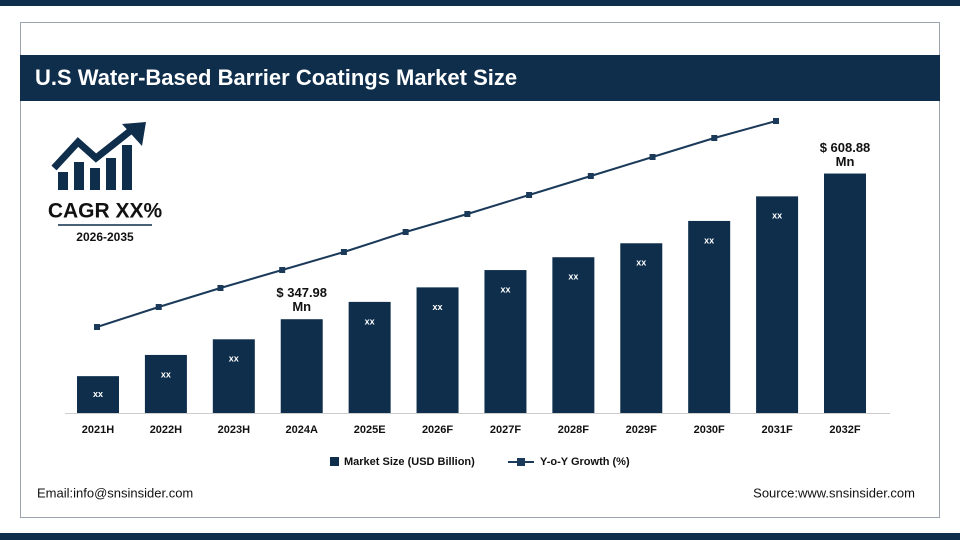 The width and height of the screenshot is (960, 540). Describe the element at coordinates (505, 430) in the screenshot. I see `x-tick-label: 2027F` at that location.